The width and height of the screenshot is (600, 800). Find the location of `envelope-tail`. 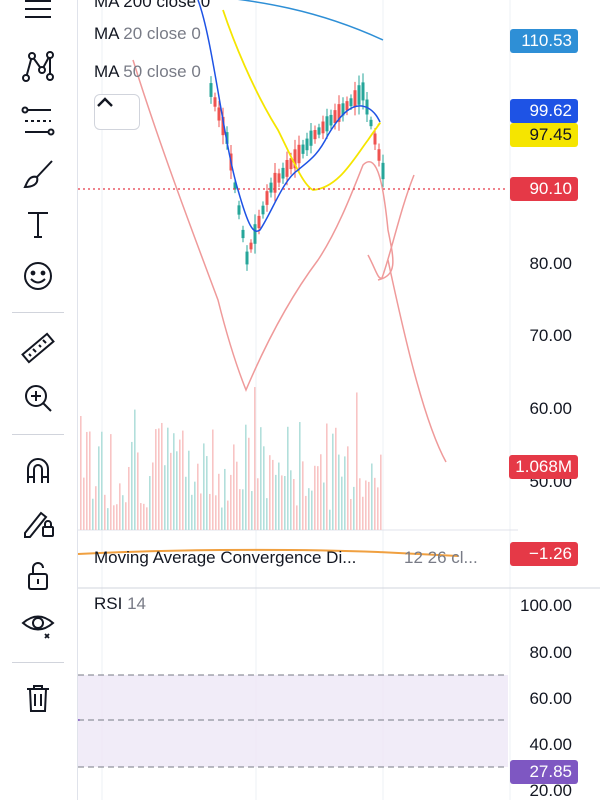

envelope-tail is located at coordinates (417, 361).